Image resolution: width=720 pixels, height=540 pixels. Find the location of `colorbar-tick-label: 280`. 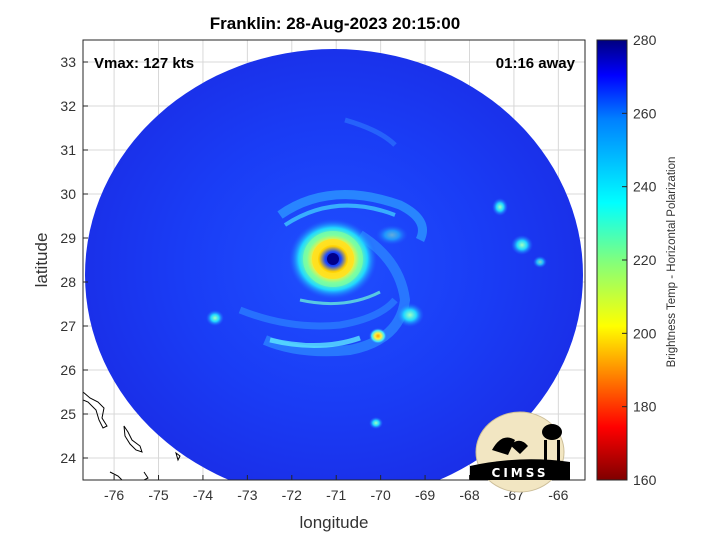

colorbar-tick-label: 280 is located at coordinates (645, 40).